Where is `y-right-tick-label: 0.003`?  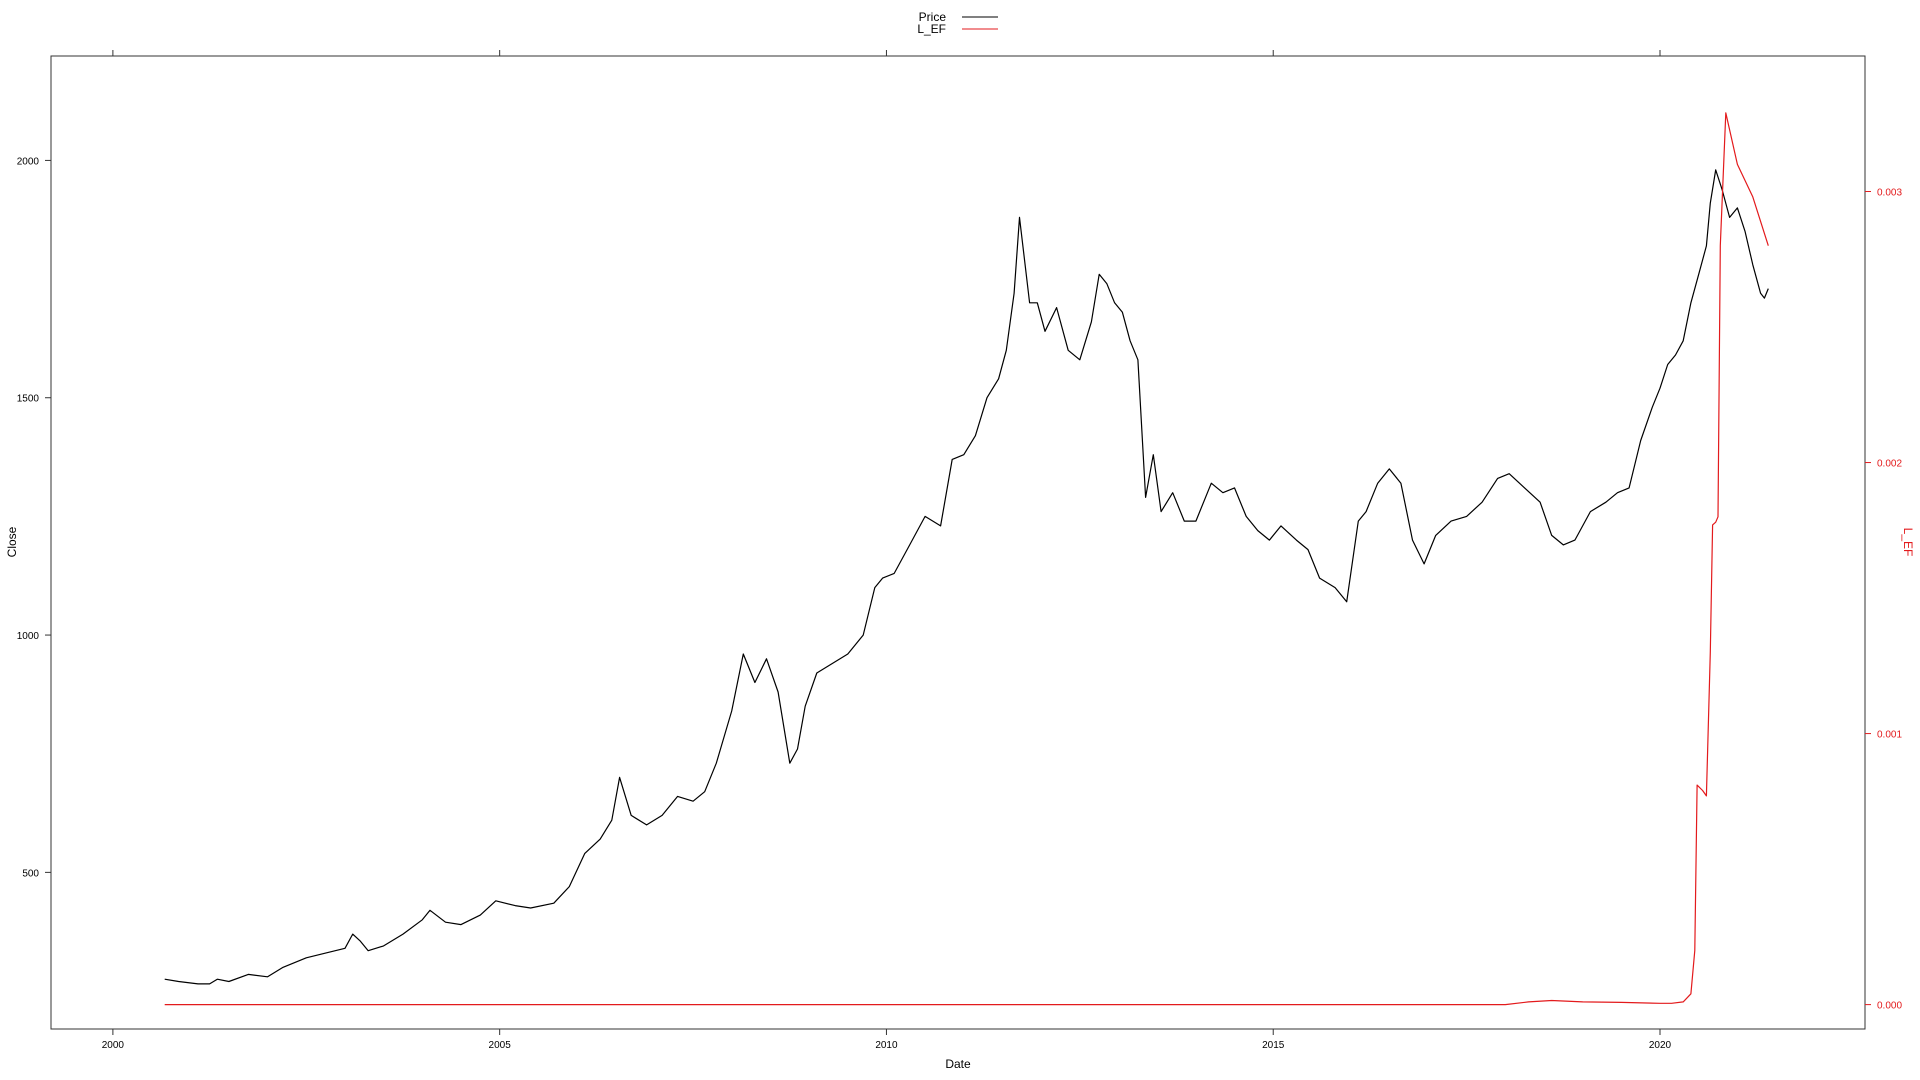 y-right-tick-label: 0.003 is located at coordinates (1889, 193).